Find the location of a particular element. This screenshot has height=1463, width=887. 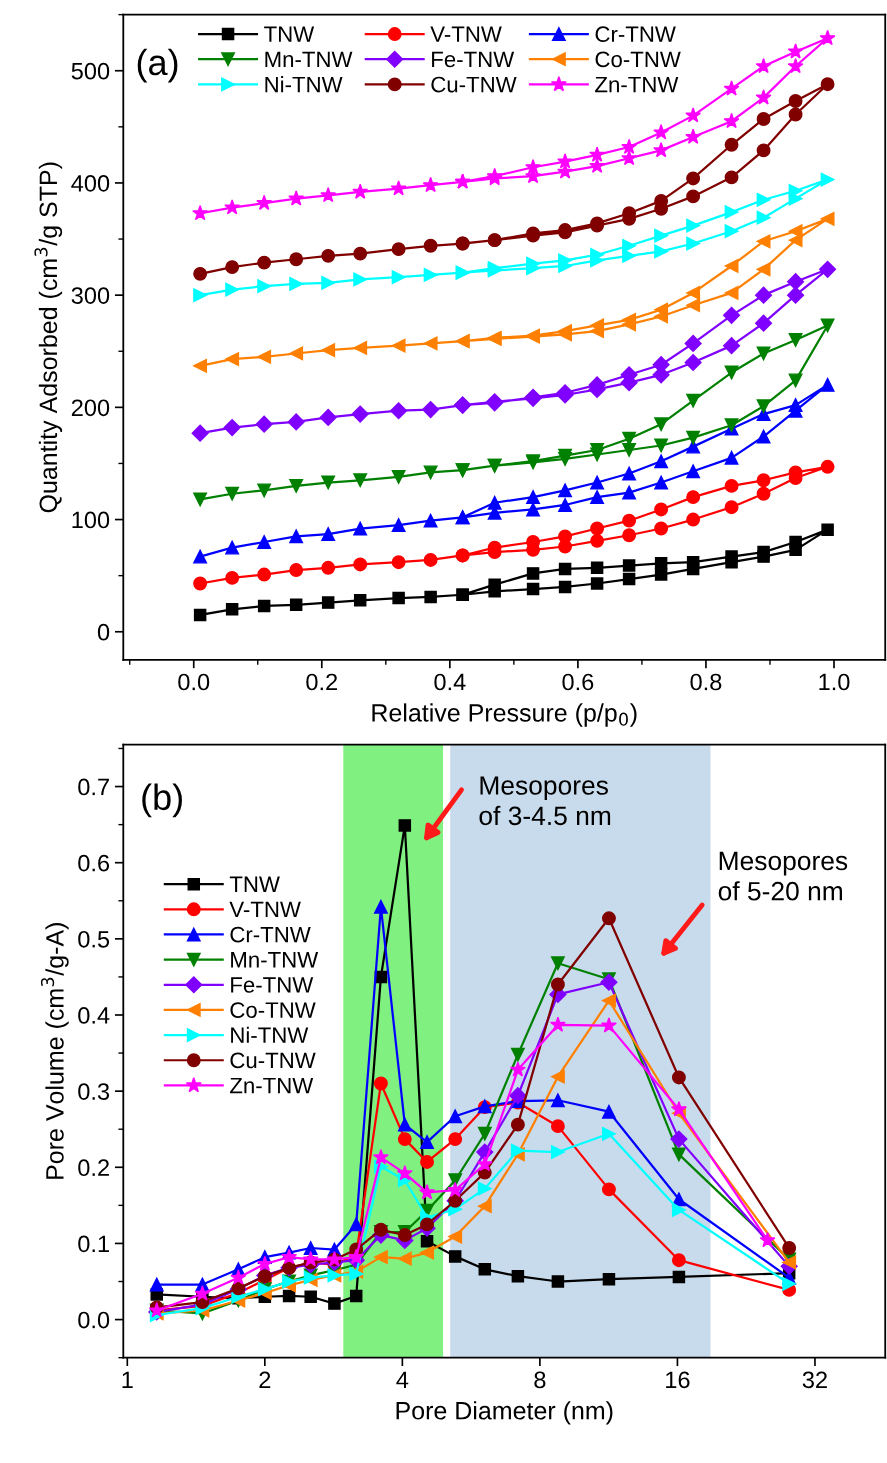

x-tick-label: 1 is located at coordinates (127, 1379).